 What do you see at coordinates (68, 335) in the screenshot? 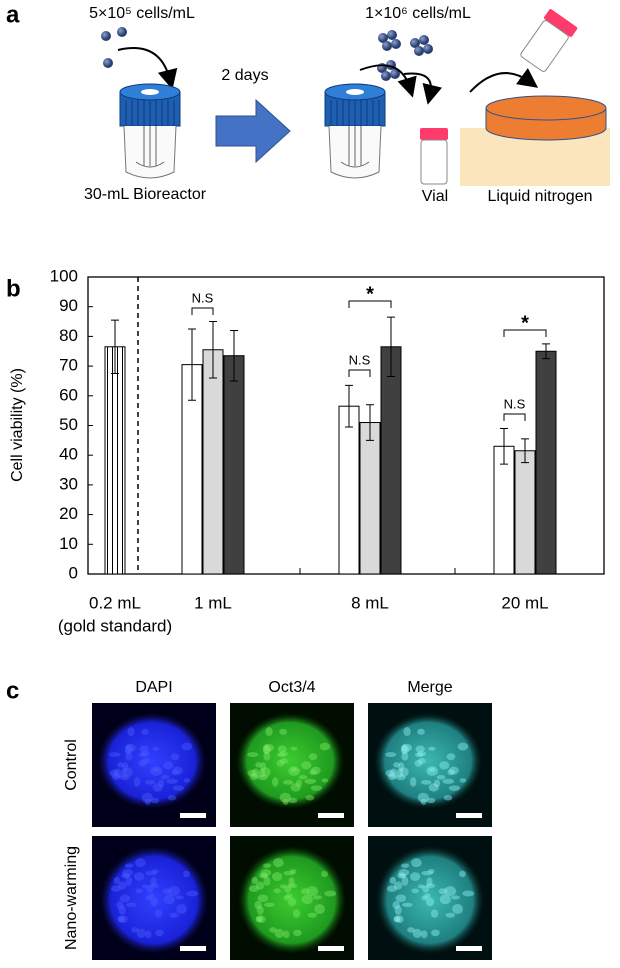
I see `y-tick-label: 80` at bounding box center [68, 335].